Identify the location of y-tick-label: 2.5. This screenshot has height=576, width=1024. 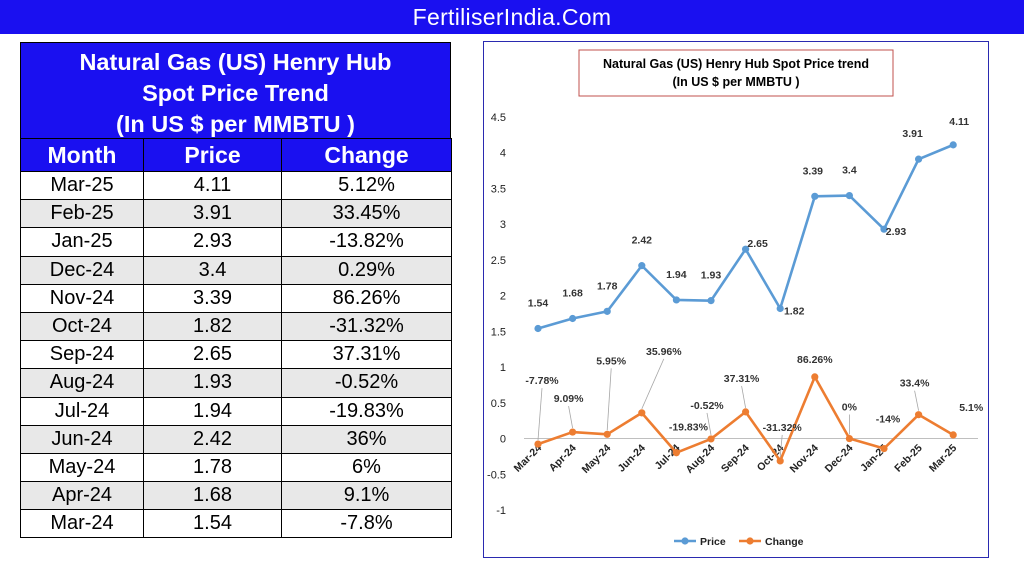
(498, 261).